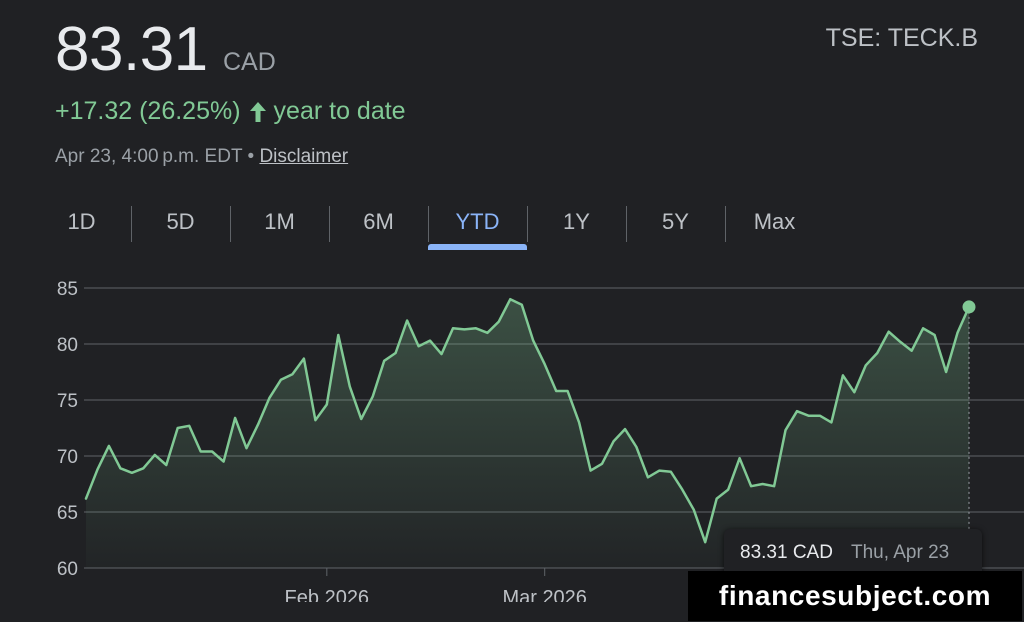  What do you see at coordinates (675, 223) in the screenshot?
I see `tab-5y: 5Y` at bounding box center [675, 223].